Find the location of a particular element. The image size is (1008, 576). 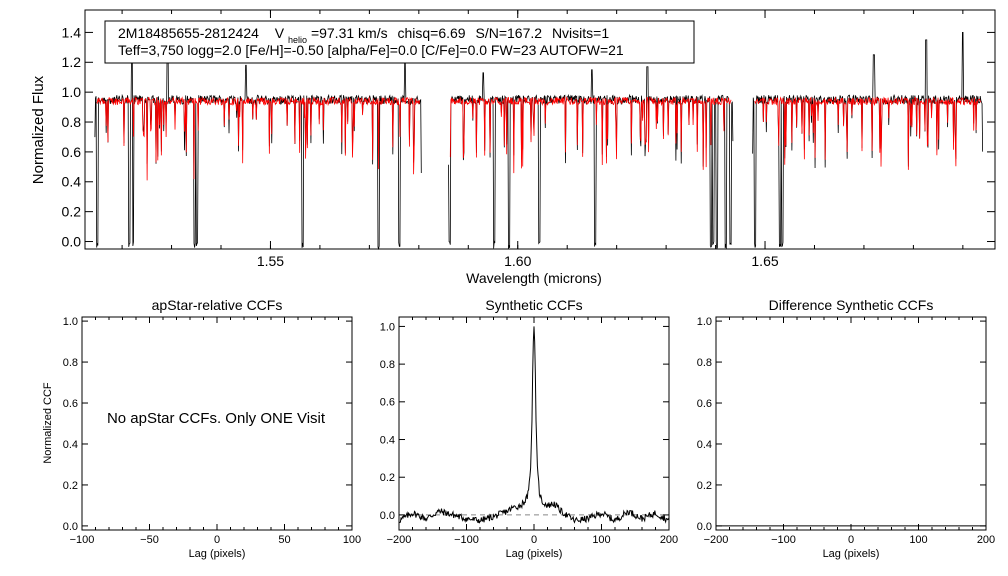

apstar-ccf-xlabel: Lag (pixels) is located at coordinates (217, 554).